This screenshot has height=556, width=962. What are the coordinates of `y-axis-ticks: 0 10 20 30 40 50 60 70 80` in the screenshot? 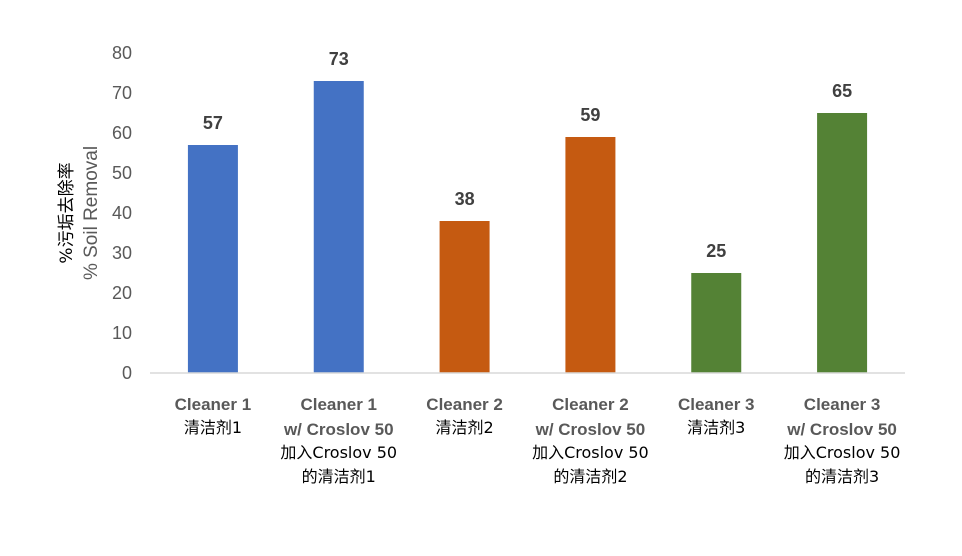 It's located at (122, 213).